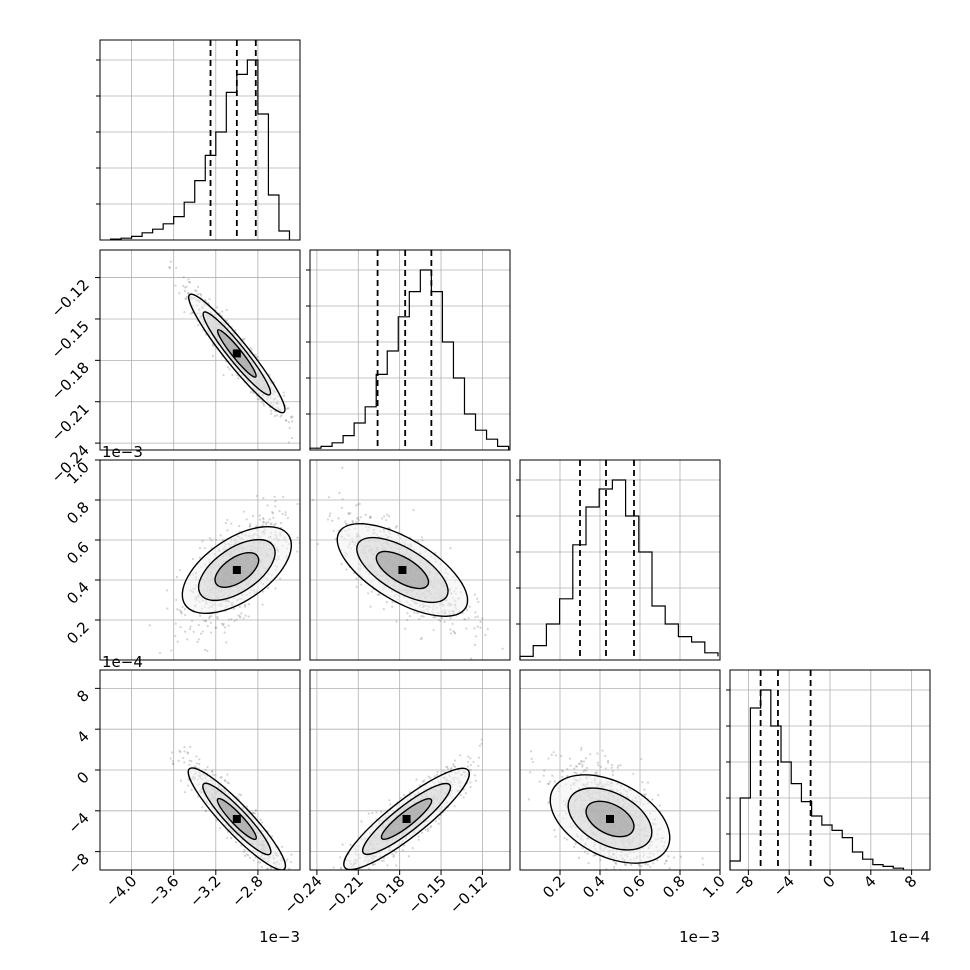 The width and height of the screenshot is (970, 970). What do you see at coordinates (122, 452) in the screenshot?
I see `y-scale-label-2: 1e−3` at bounding box center [122, 452].